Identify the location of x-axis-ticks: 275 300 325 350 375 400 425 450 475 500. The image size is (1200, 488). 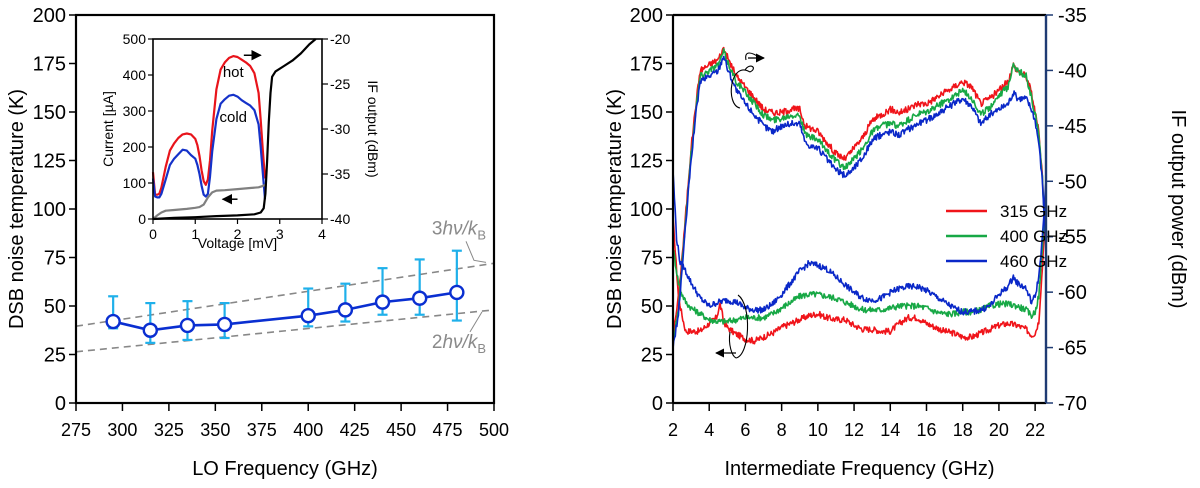
(285, 421).